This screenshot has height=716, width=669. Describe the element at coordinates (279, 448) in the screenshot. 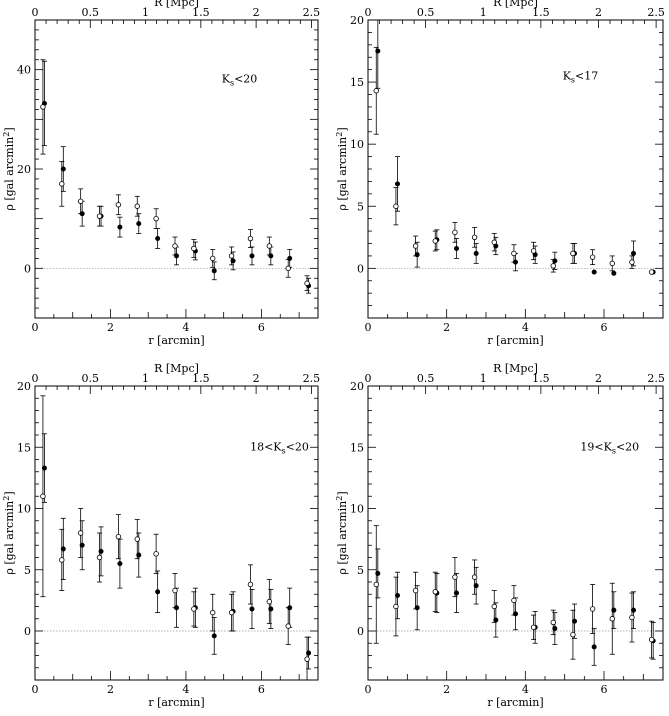

I see `panel-annotation: 18<Ks<20` at that location.